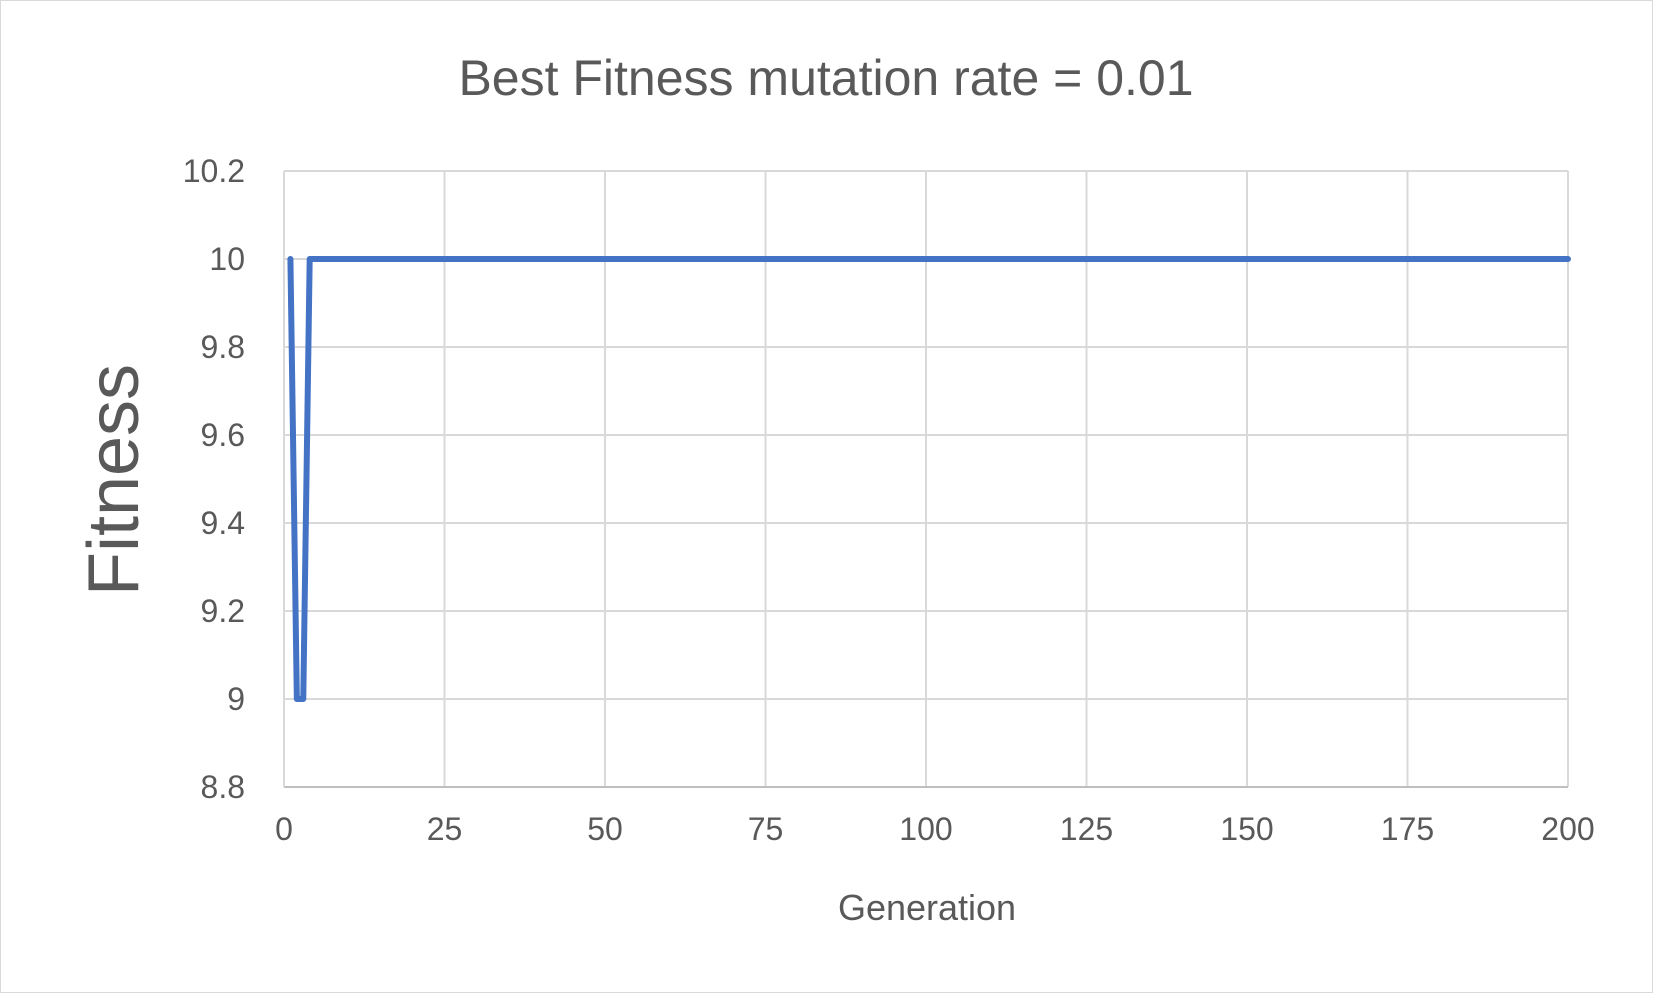 The image size is (1653, 993). Describe the element at coordinates (1407, 829) in the screenshot. I see `x-tick-label: 175` at that location.